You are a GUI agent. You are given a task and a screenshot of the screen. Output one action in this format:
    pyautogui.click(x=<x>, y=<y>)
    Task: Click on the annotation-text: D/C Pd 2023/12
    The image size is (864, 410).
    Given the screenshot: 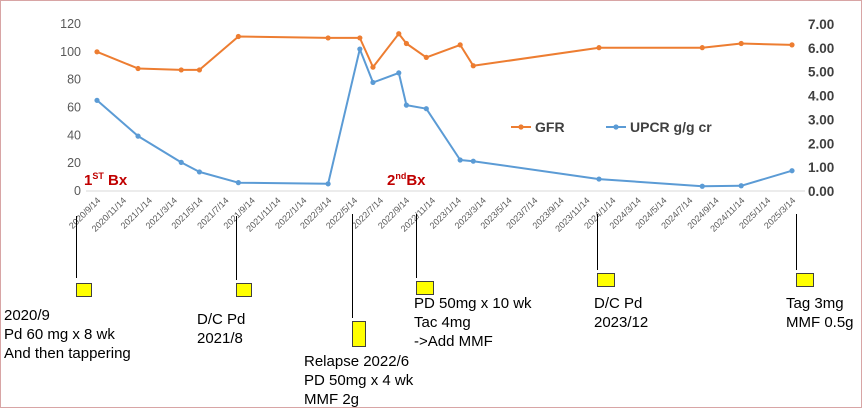 What is the action you would take?
    pyautogui.click(x=621, y=313)
    